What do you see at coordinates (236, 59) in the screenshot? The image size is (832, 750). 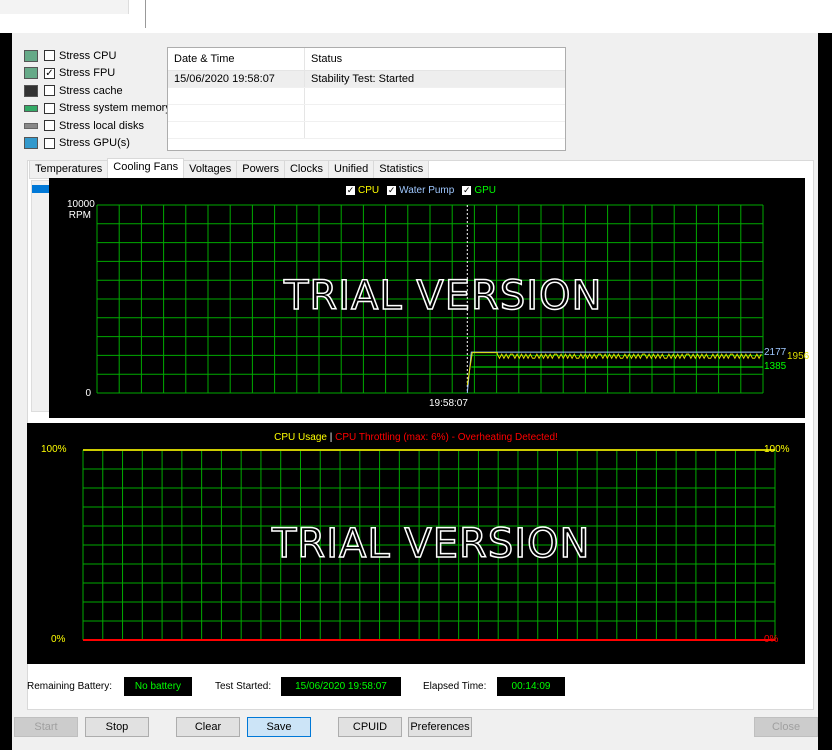 I see `column-header-datetime: Date & Time` at bounding box center [236, 59].